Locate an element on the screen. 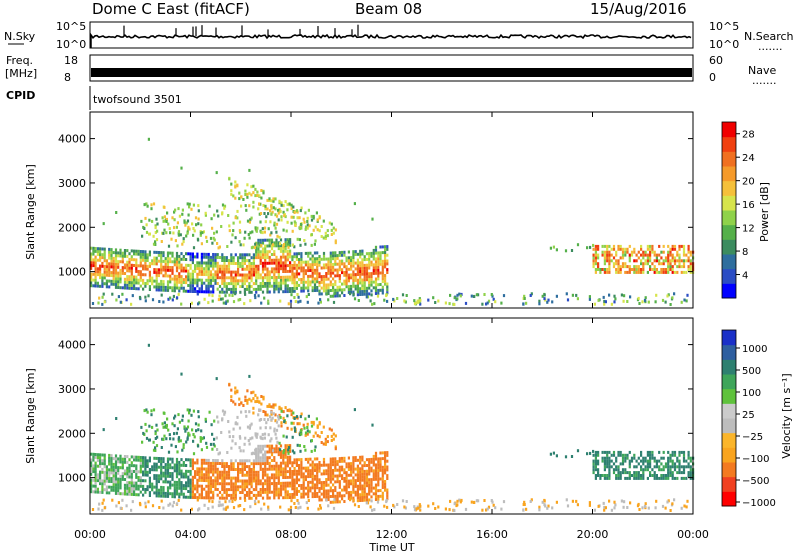  noise-line is located at coordinates (391, 36).